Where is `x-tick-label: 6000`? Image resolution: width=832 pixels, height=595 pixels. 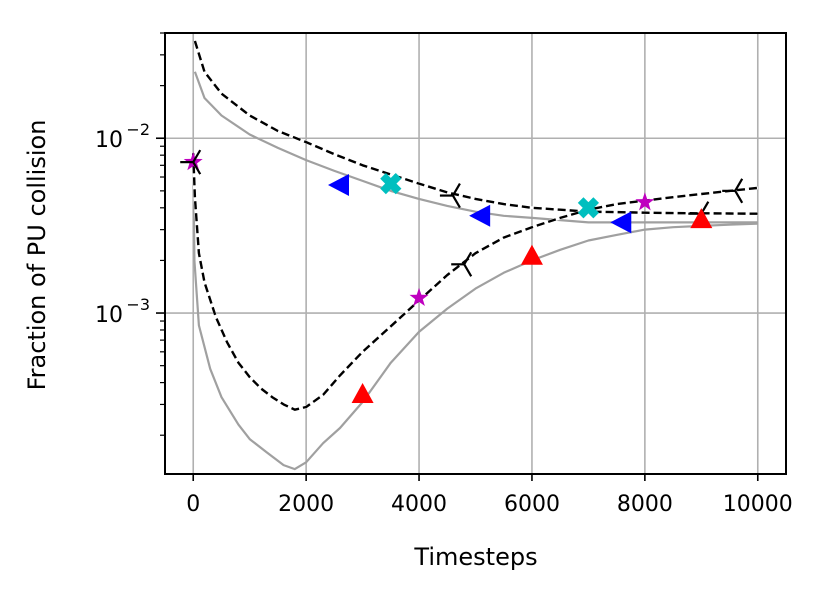
x-tick-label: 6000 is located at coordinates (532, 504).